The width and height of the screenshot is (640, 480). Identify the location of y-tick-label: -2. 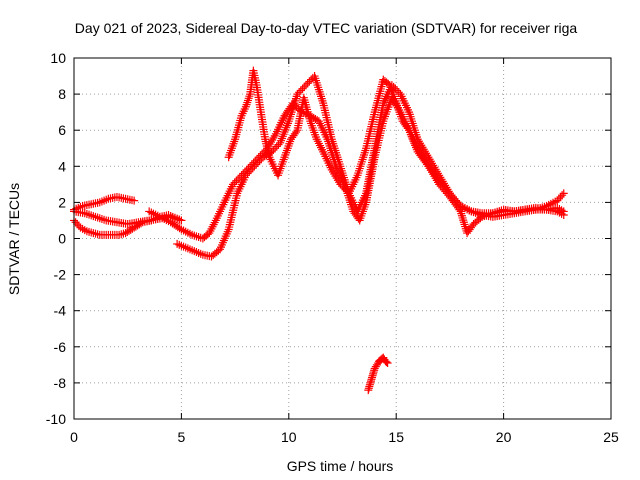
(60, 275).